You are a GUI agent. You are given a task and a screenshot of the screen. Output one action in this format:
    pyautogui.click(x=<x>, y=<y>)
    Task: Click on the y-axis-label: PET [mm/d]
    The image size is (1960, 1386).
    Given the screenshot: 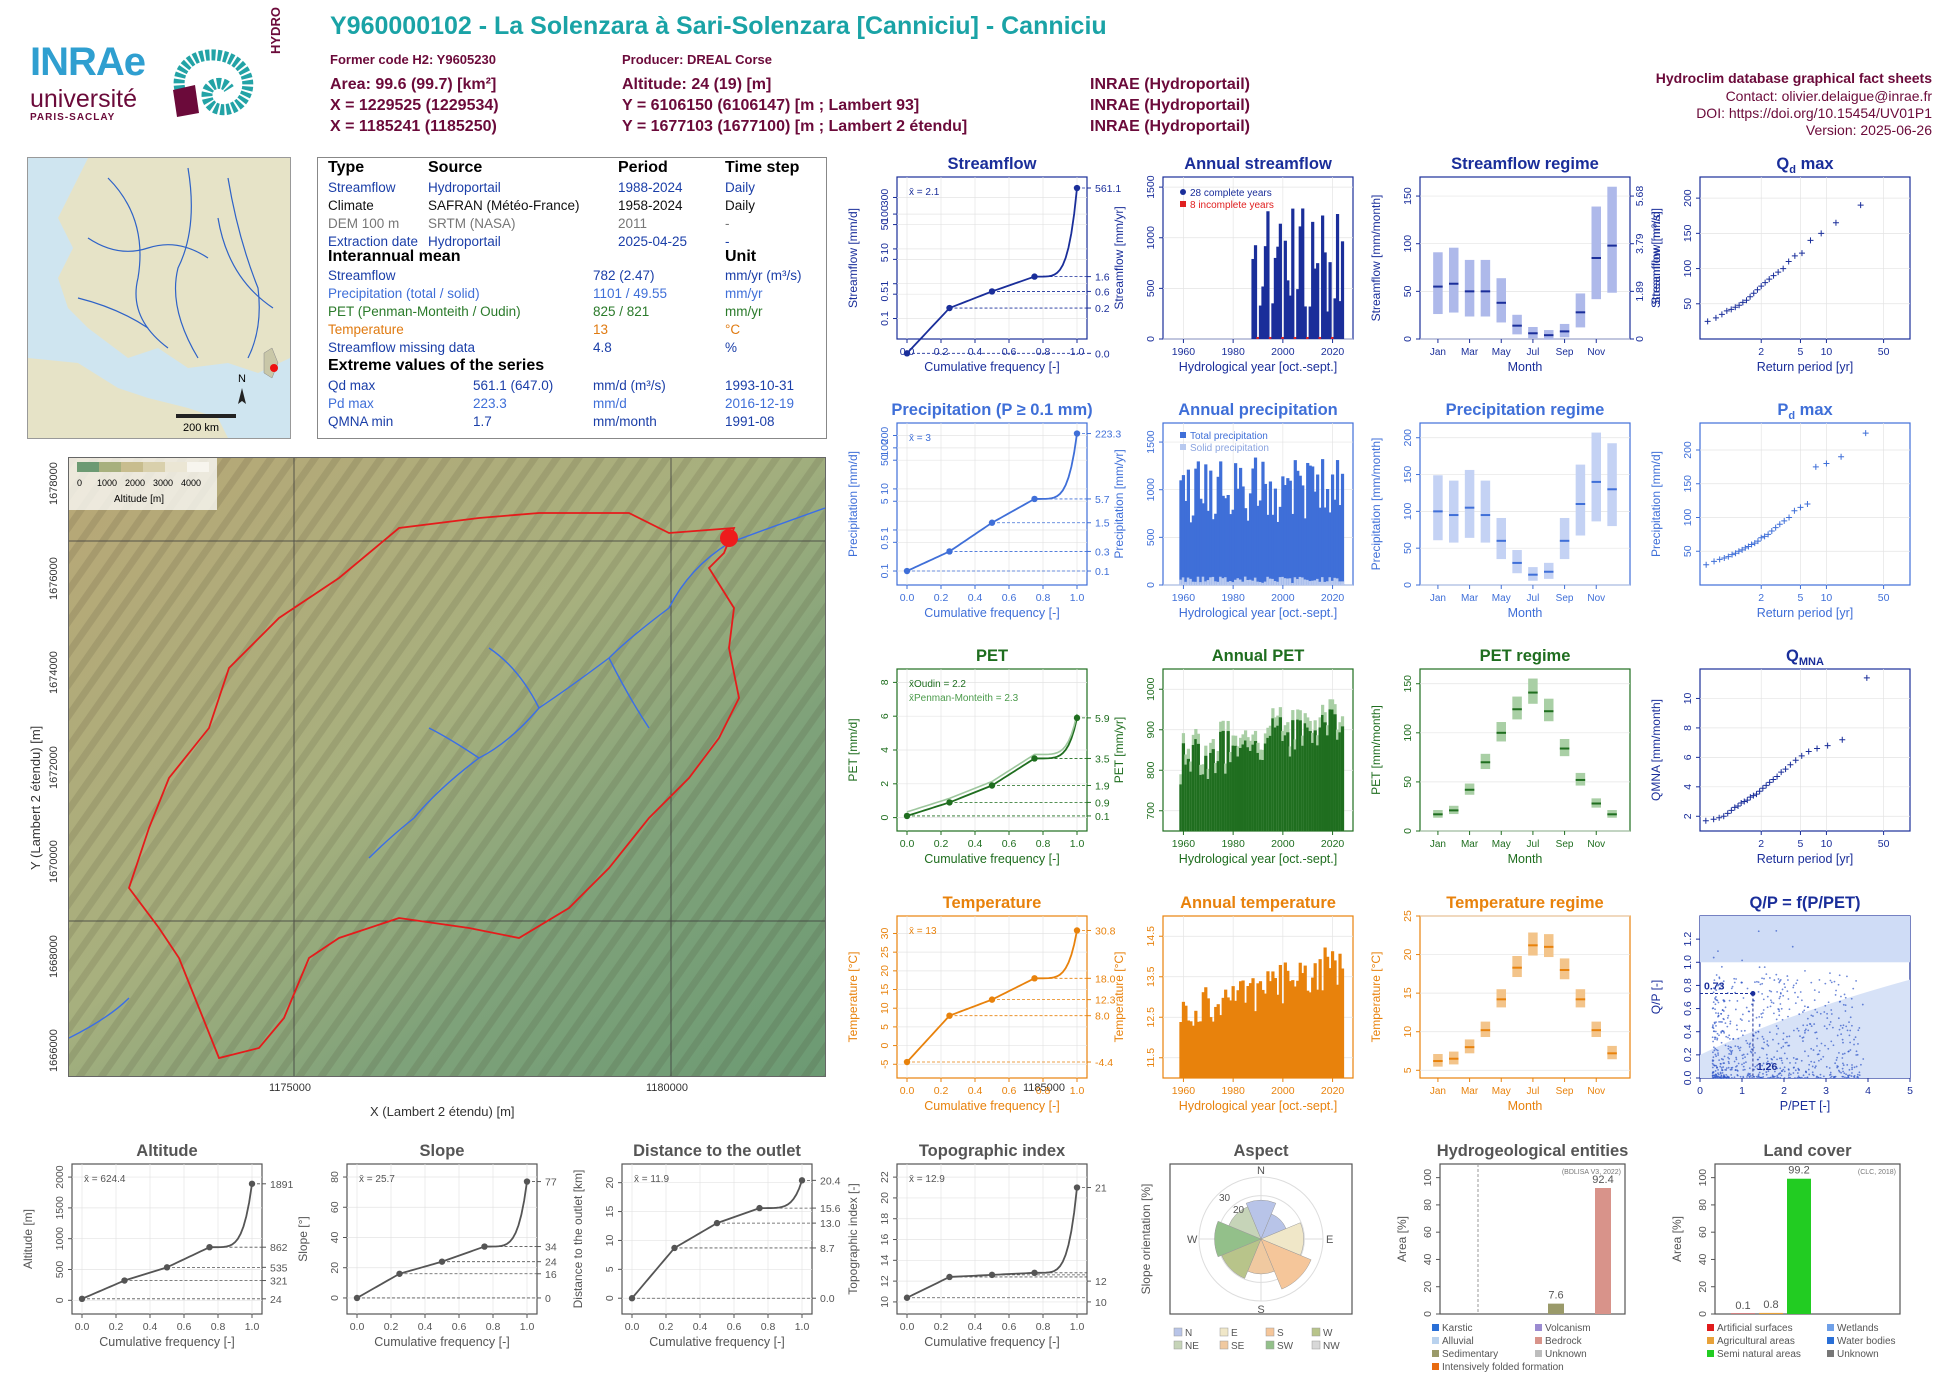 What is the action you would take?
    pyautogui.click(x=853, y=749)
    